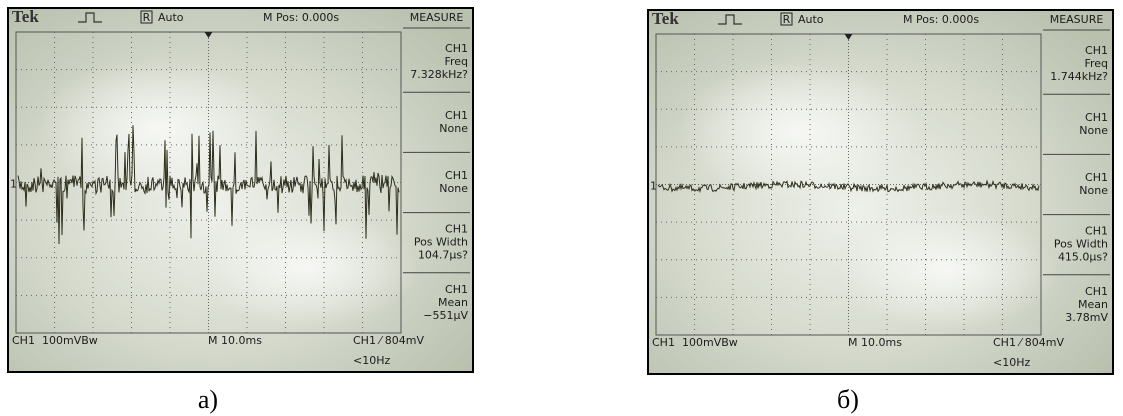 This screenshot has height=416, width=1123. What do you see at coordinates (208, 399) in the screenshot?
I see `caption: а)` at bounding box center [208, 399].